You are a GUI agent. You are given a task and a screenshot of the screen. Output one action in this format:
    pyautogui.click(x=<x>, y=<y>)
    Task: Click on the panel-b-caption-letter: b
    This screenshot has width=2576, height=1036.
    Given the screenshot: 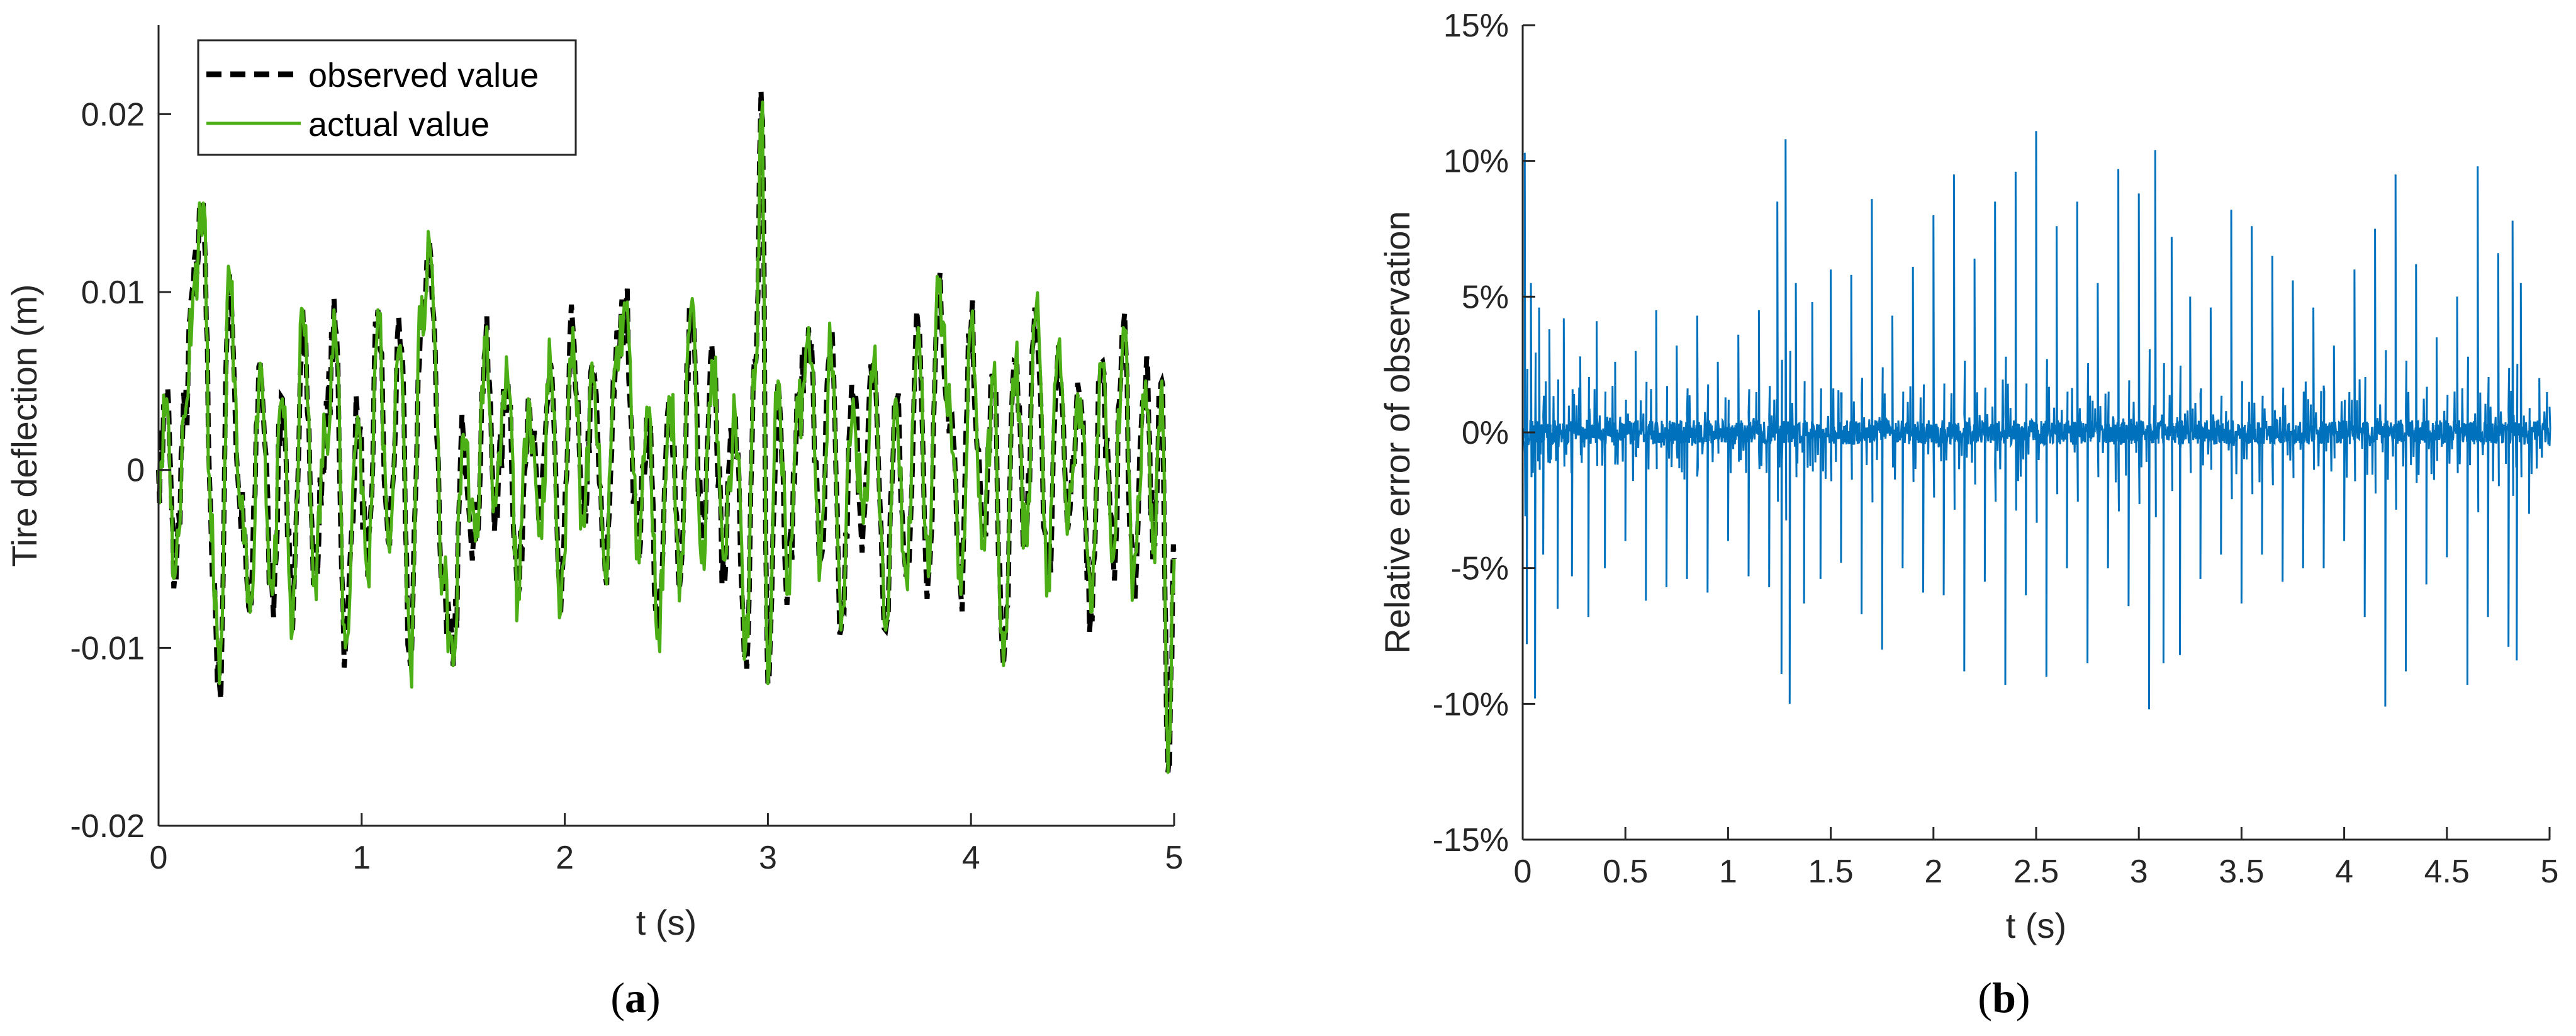 What is the action you would take?
    pyautogui.click(x=2004, y=998)
    